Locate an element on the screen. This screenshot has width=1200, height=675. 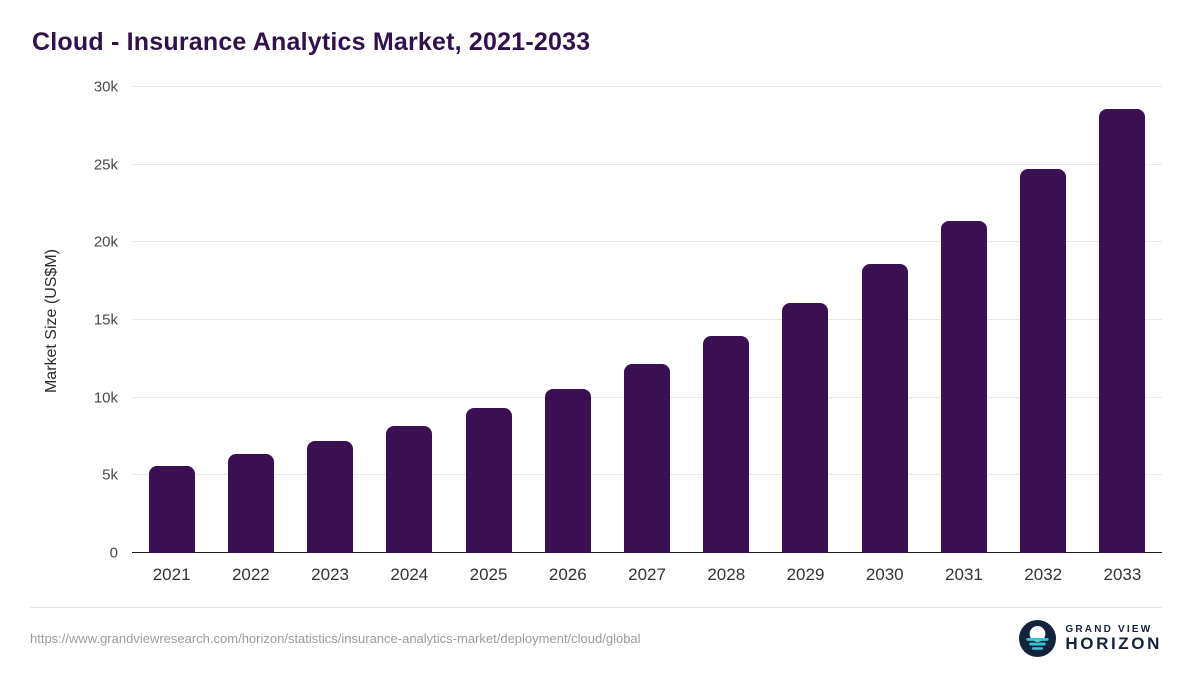
bar-2029 is located at coordinates (805, 427).